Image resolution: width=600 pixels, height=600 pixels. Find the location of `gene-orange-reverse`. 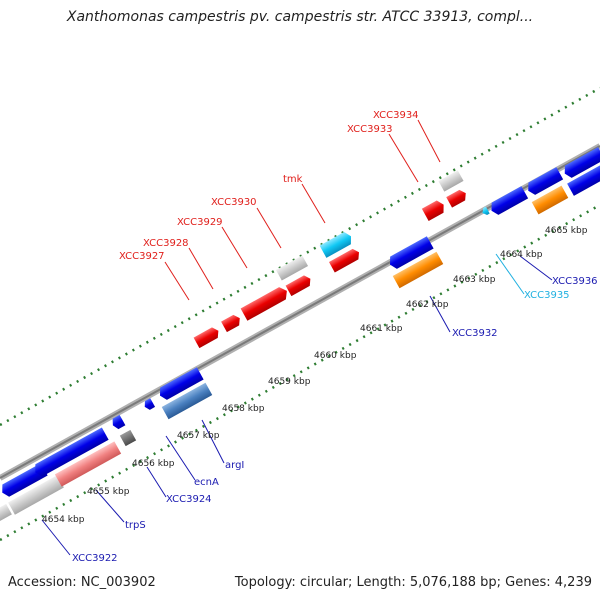

gene-orange-reverse is located at coordinates (418, 270).